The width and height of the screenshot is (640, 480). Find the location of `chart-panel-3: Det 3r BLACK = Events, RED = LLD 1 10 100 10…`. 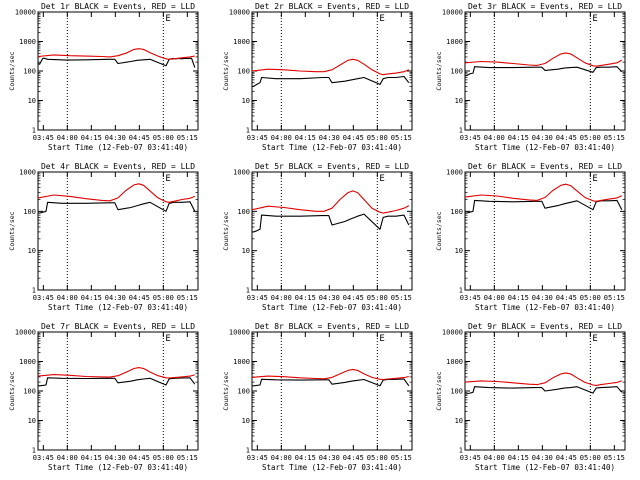

chart-panel-3: Det 3r BLACK = Events, RED = LLD 1 10 100 10… is located at coordinates (530, 77).